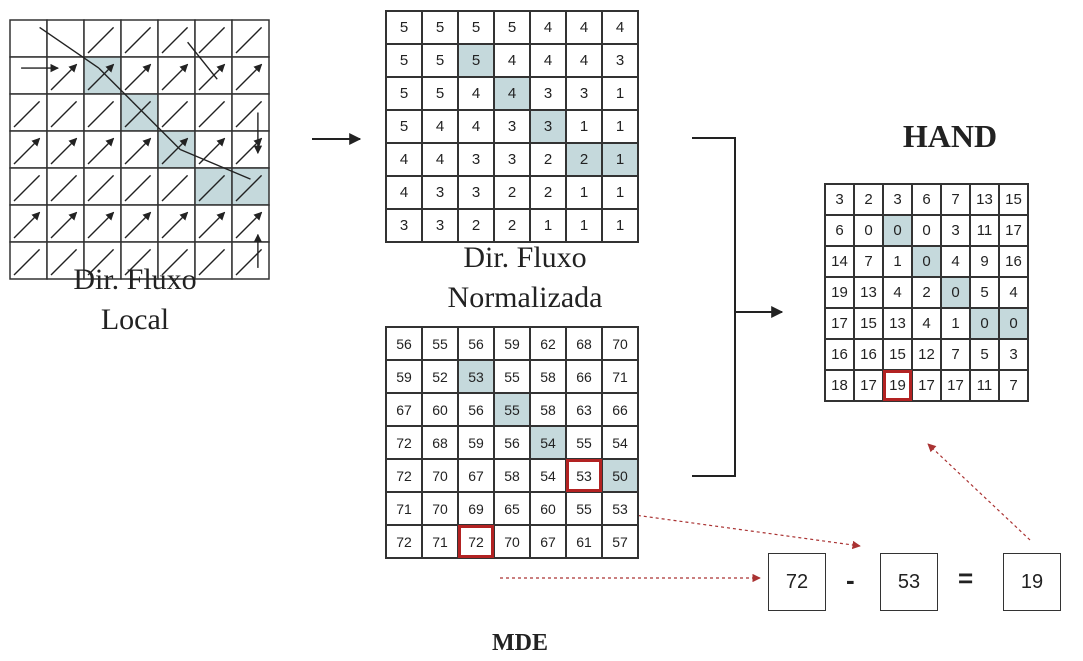  I want to click on local-label: Dir. Fluxo Local, so click(135, 299).